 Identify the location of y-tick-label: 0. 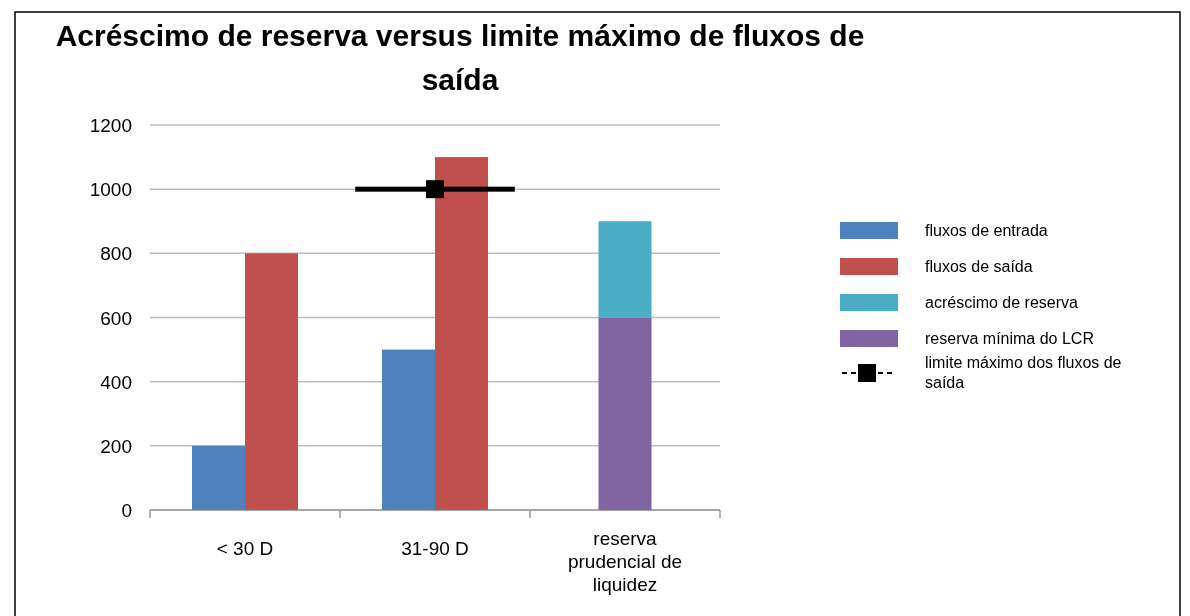
(126, 510).